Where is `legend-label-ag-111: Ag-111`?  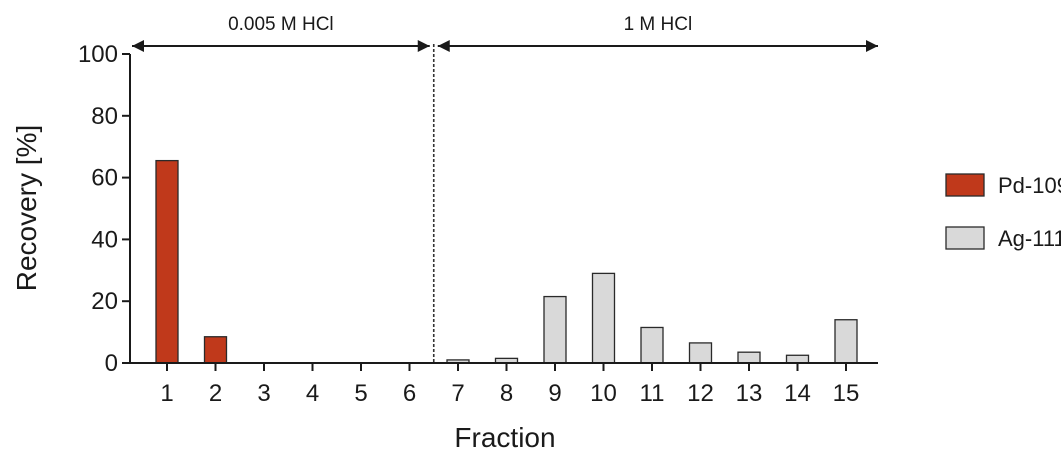
legend-label-ag-111: Ag-111 is located at coordinates (1029, 238).